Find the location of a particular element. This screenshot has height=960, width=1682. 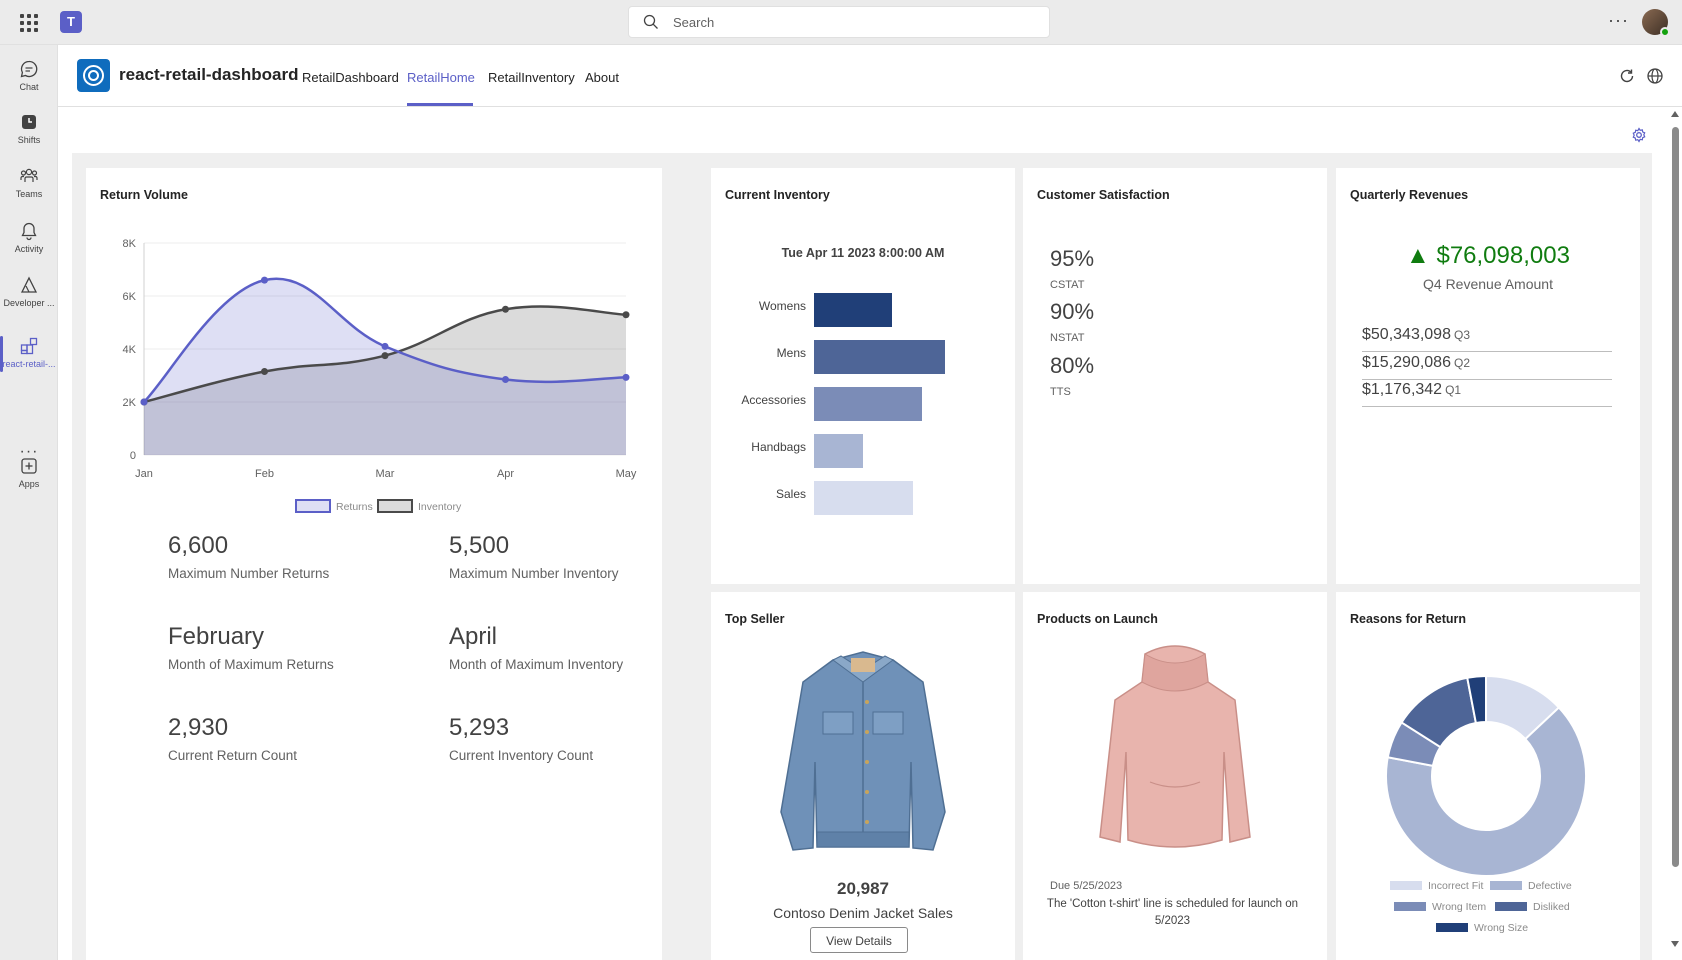

tab-retail-home: RetailHome is located at coordinates (441, 77).